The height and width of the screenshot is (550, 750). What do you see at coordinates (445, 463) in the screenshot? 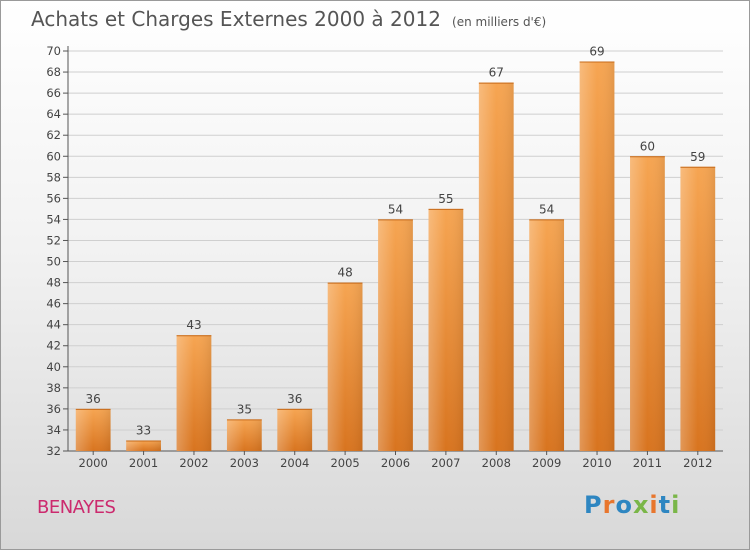
I see `x-tick-label: 2007` at bounding box center [445, 463].